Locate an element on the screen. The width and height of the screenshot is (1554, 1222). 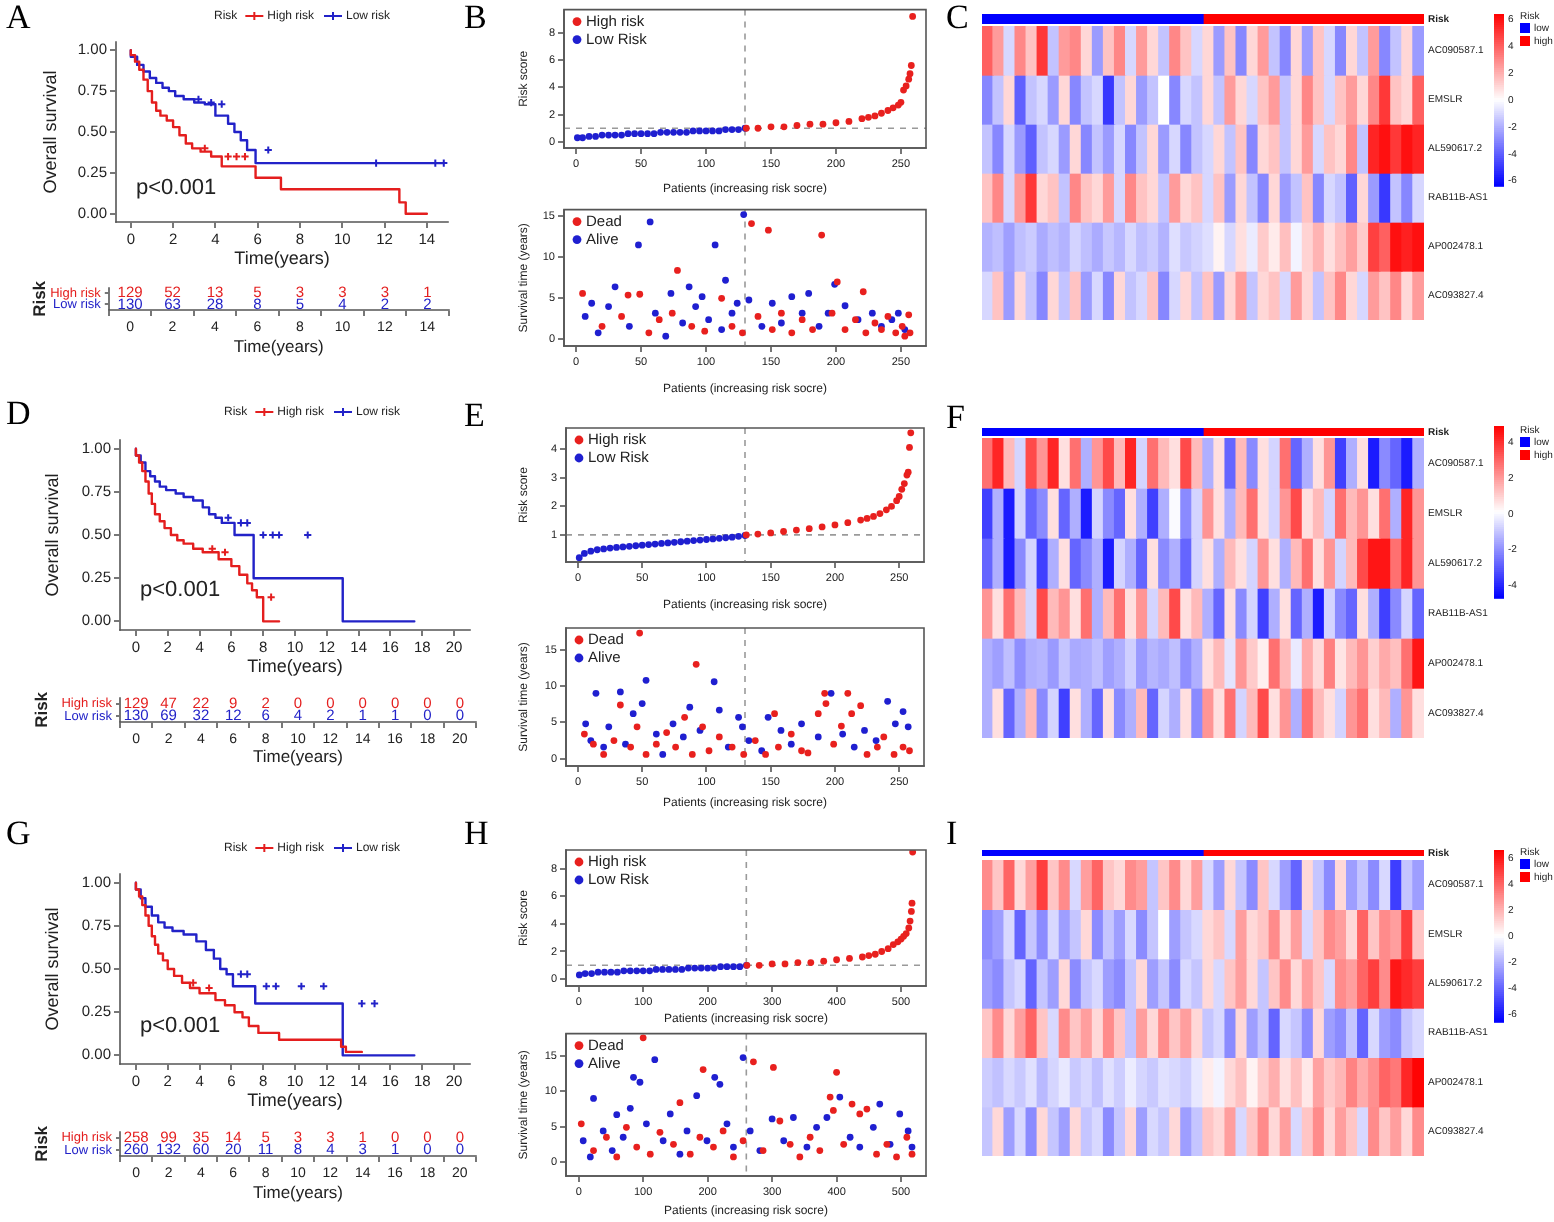
chart-title: A is located at coordinates (19, 18).